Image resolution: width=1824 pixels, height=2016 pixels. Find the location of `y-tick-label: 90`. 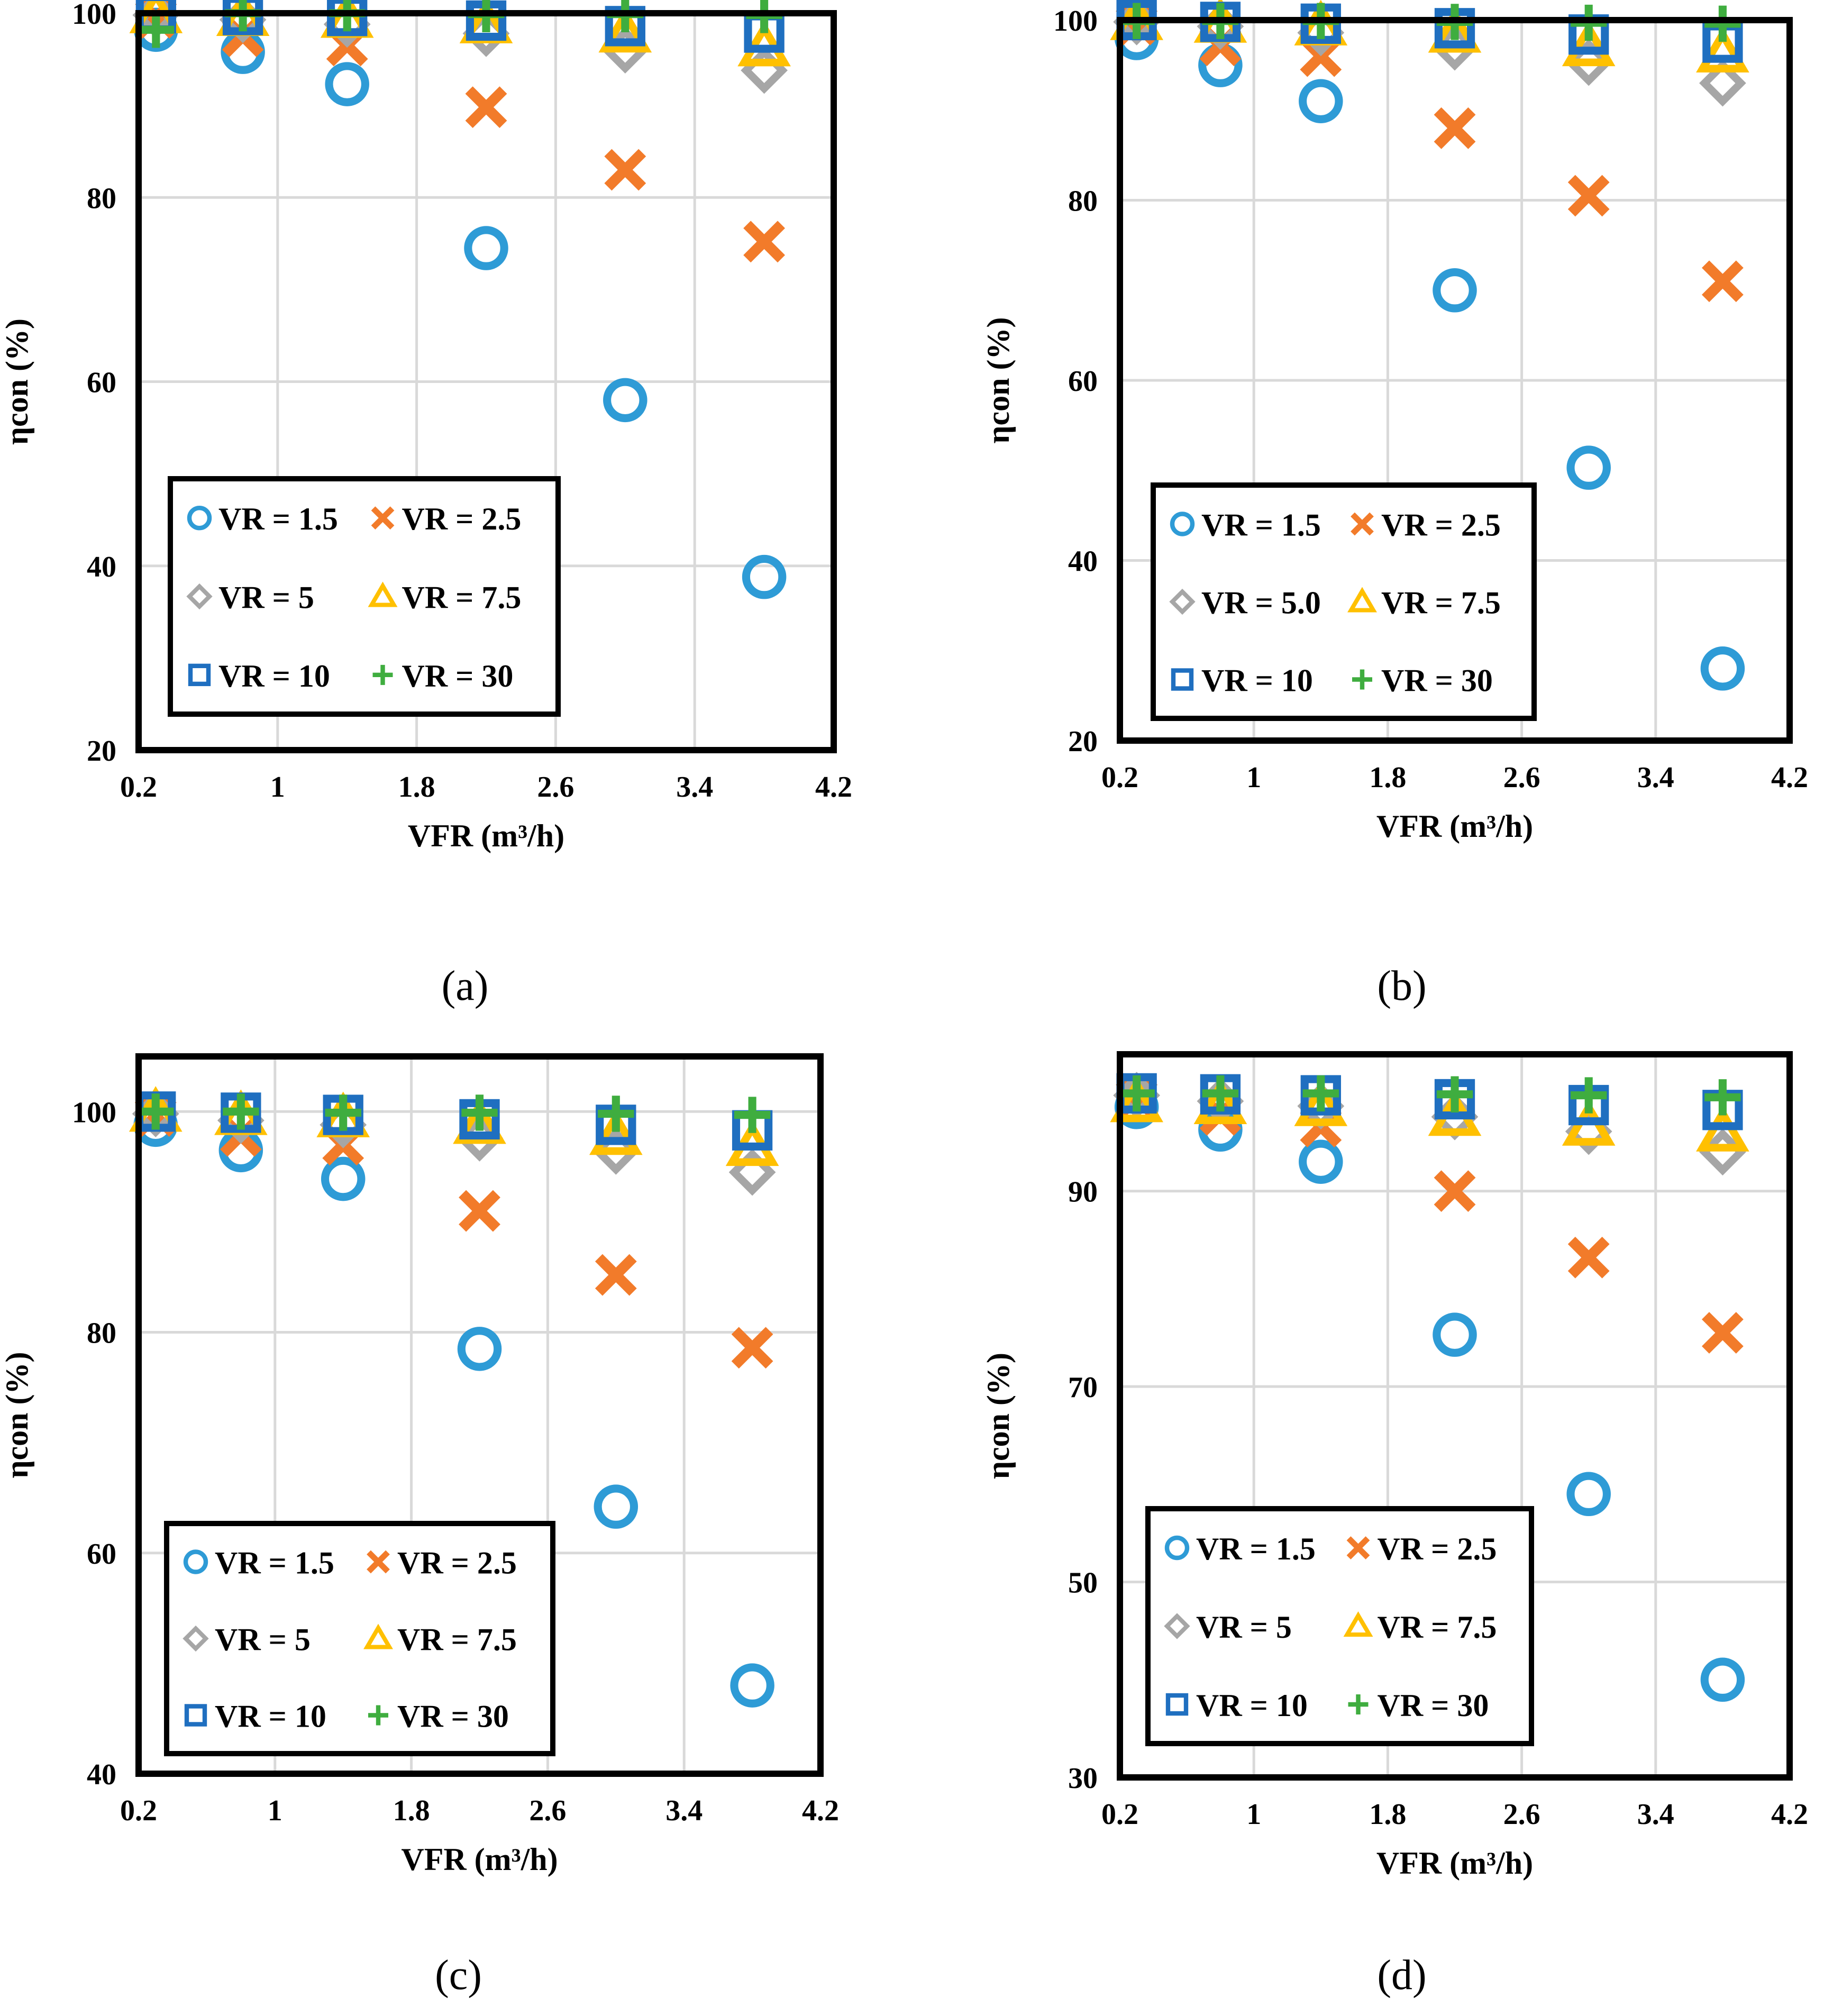

y-tick-label: 90 is located at coordinates (1083, 1192).